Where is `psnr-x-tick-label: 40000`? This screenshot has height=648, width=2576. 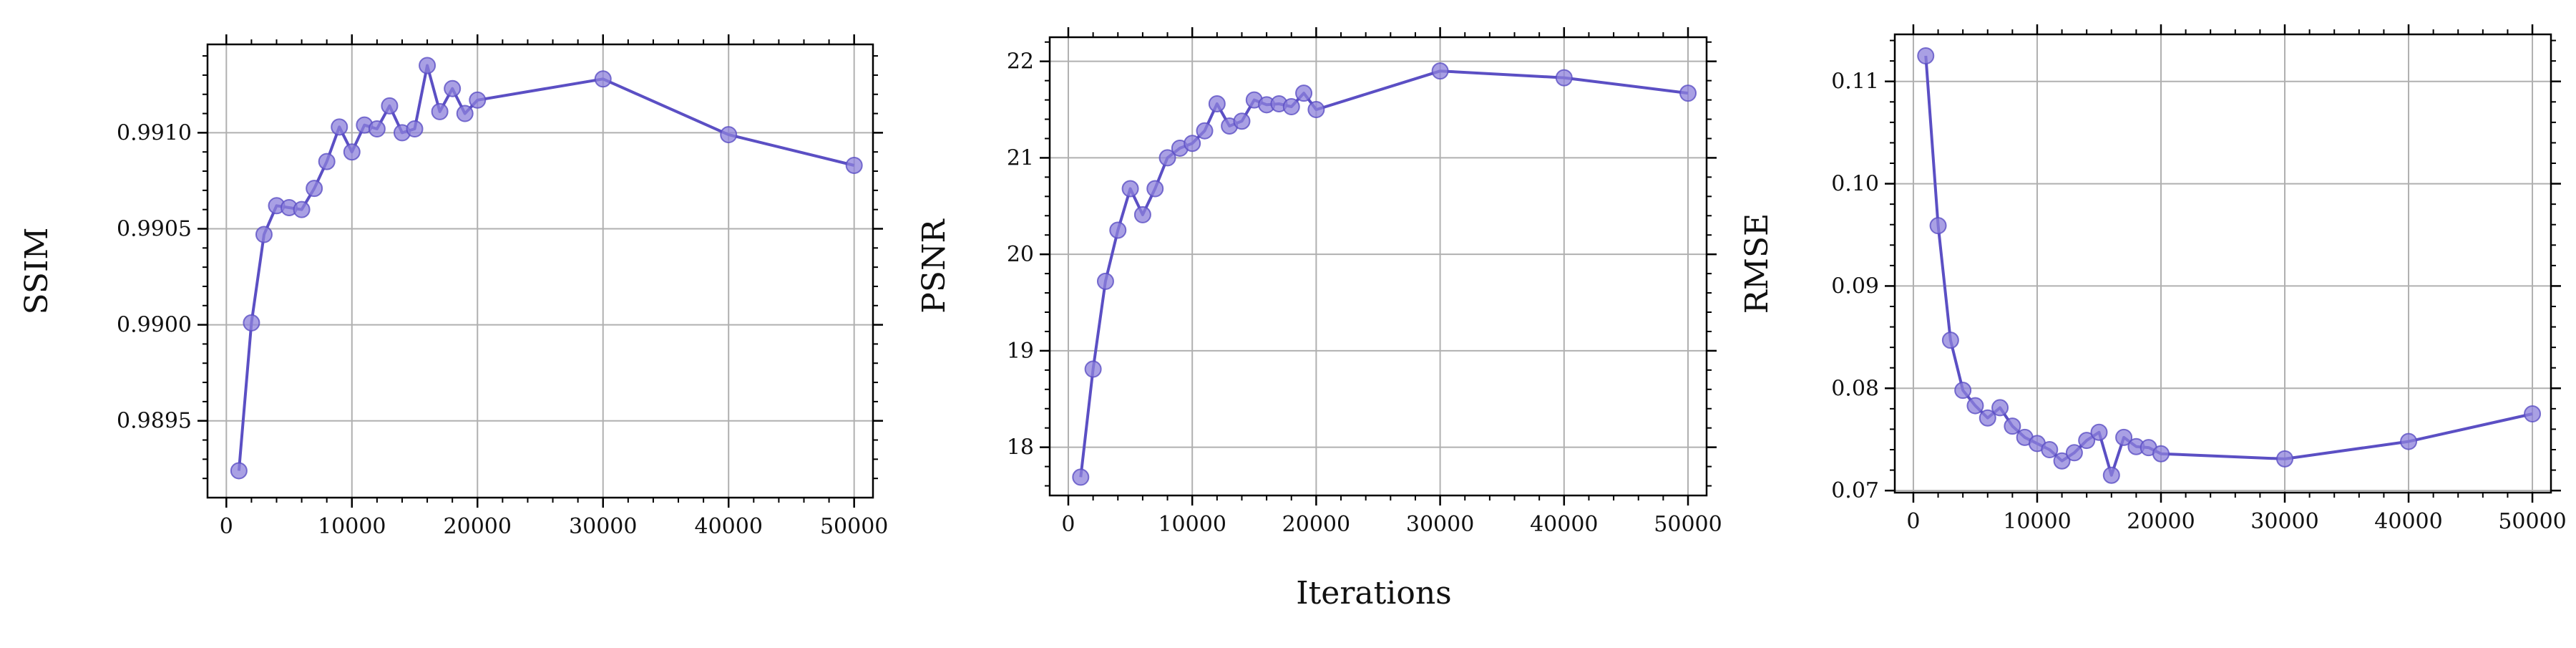
psnr-x-tick-label: 40000 is located at coordinates (1564, 524).